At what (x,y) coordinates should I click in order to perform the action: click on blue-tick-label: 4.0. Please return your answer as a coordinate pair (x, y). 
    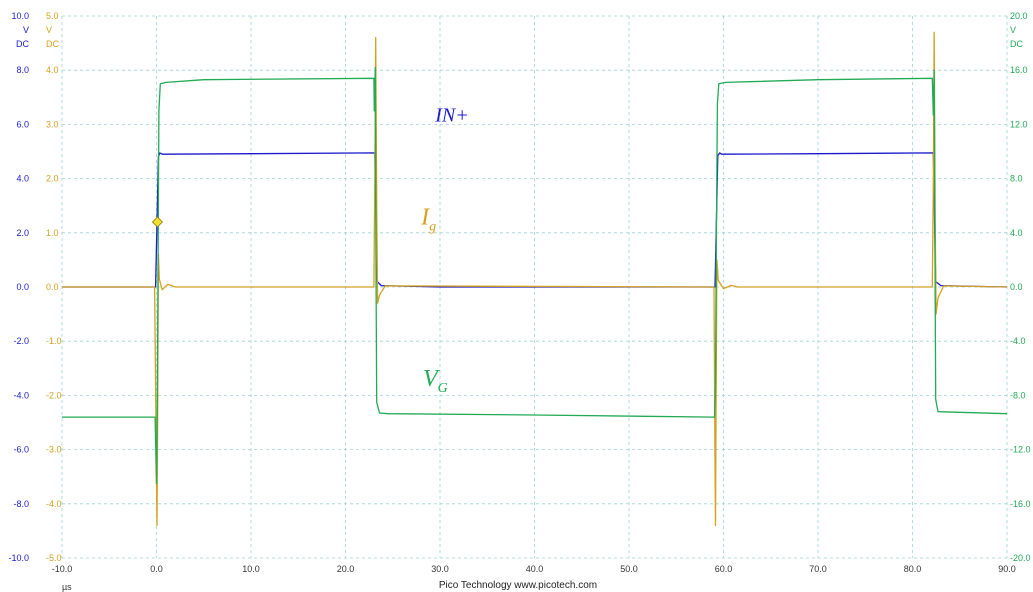
    Looking at the image, I should click on (22, 179).